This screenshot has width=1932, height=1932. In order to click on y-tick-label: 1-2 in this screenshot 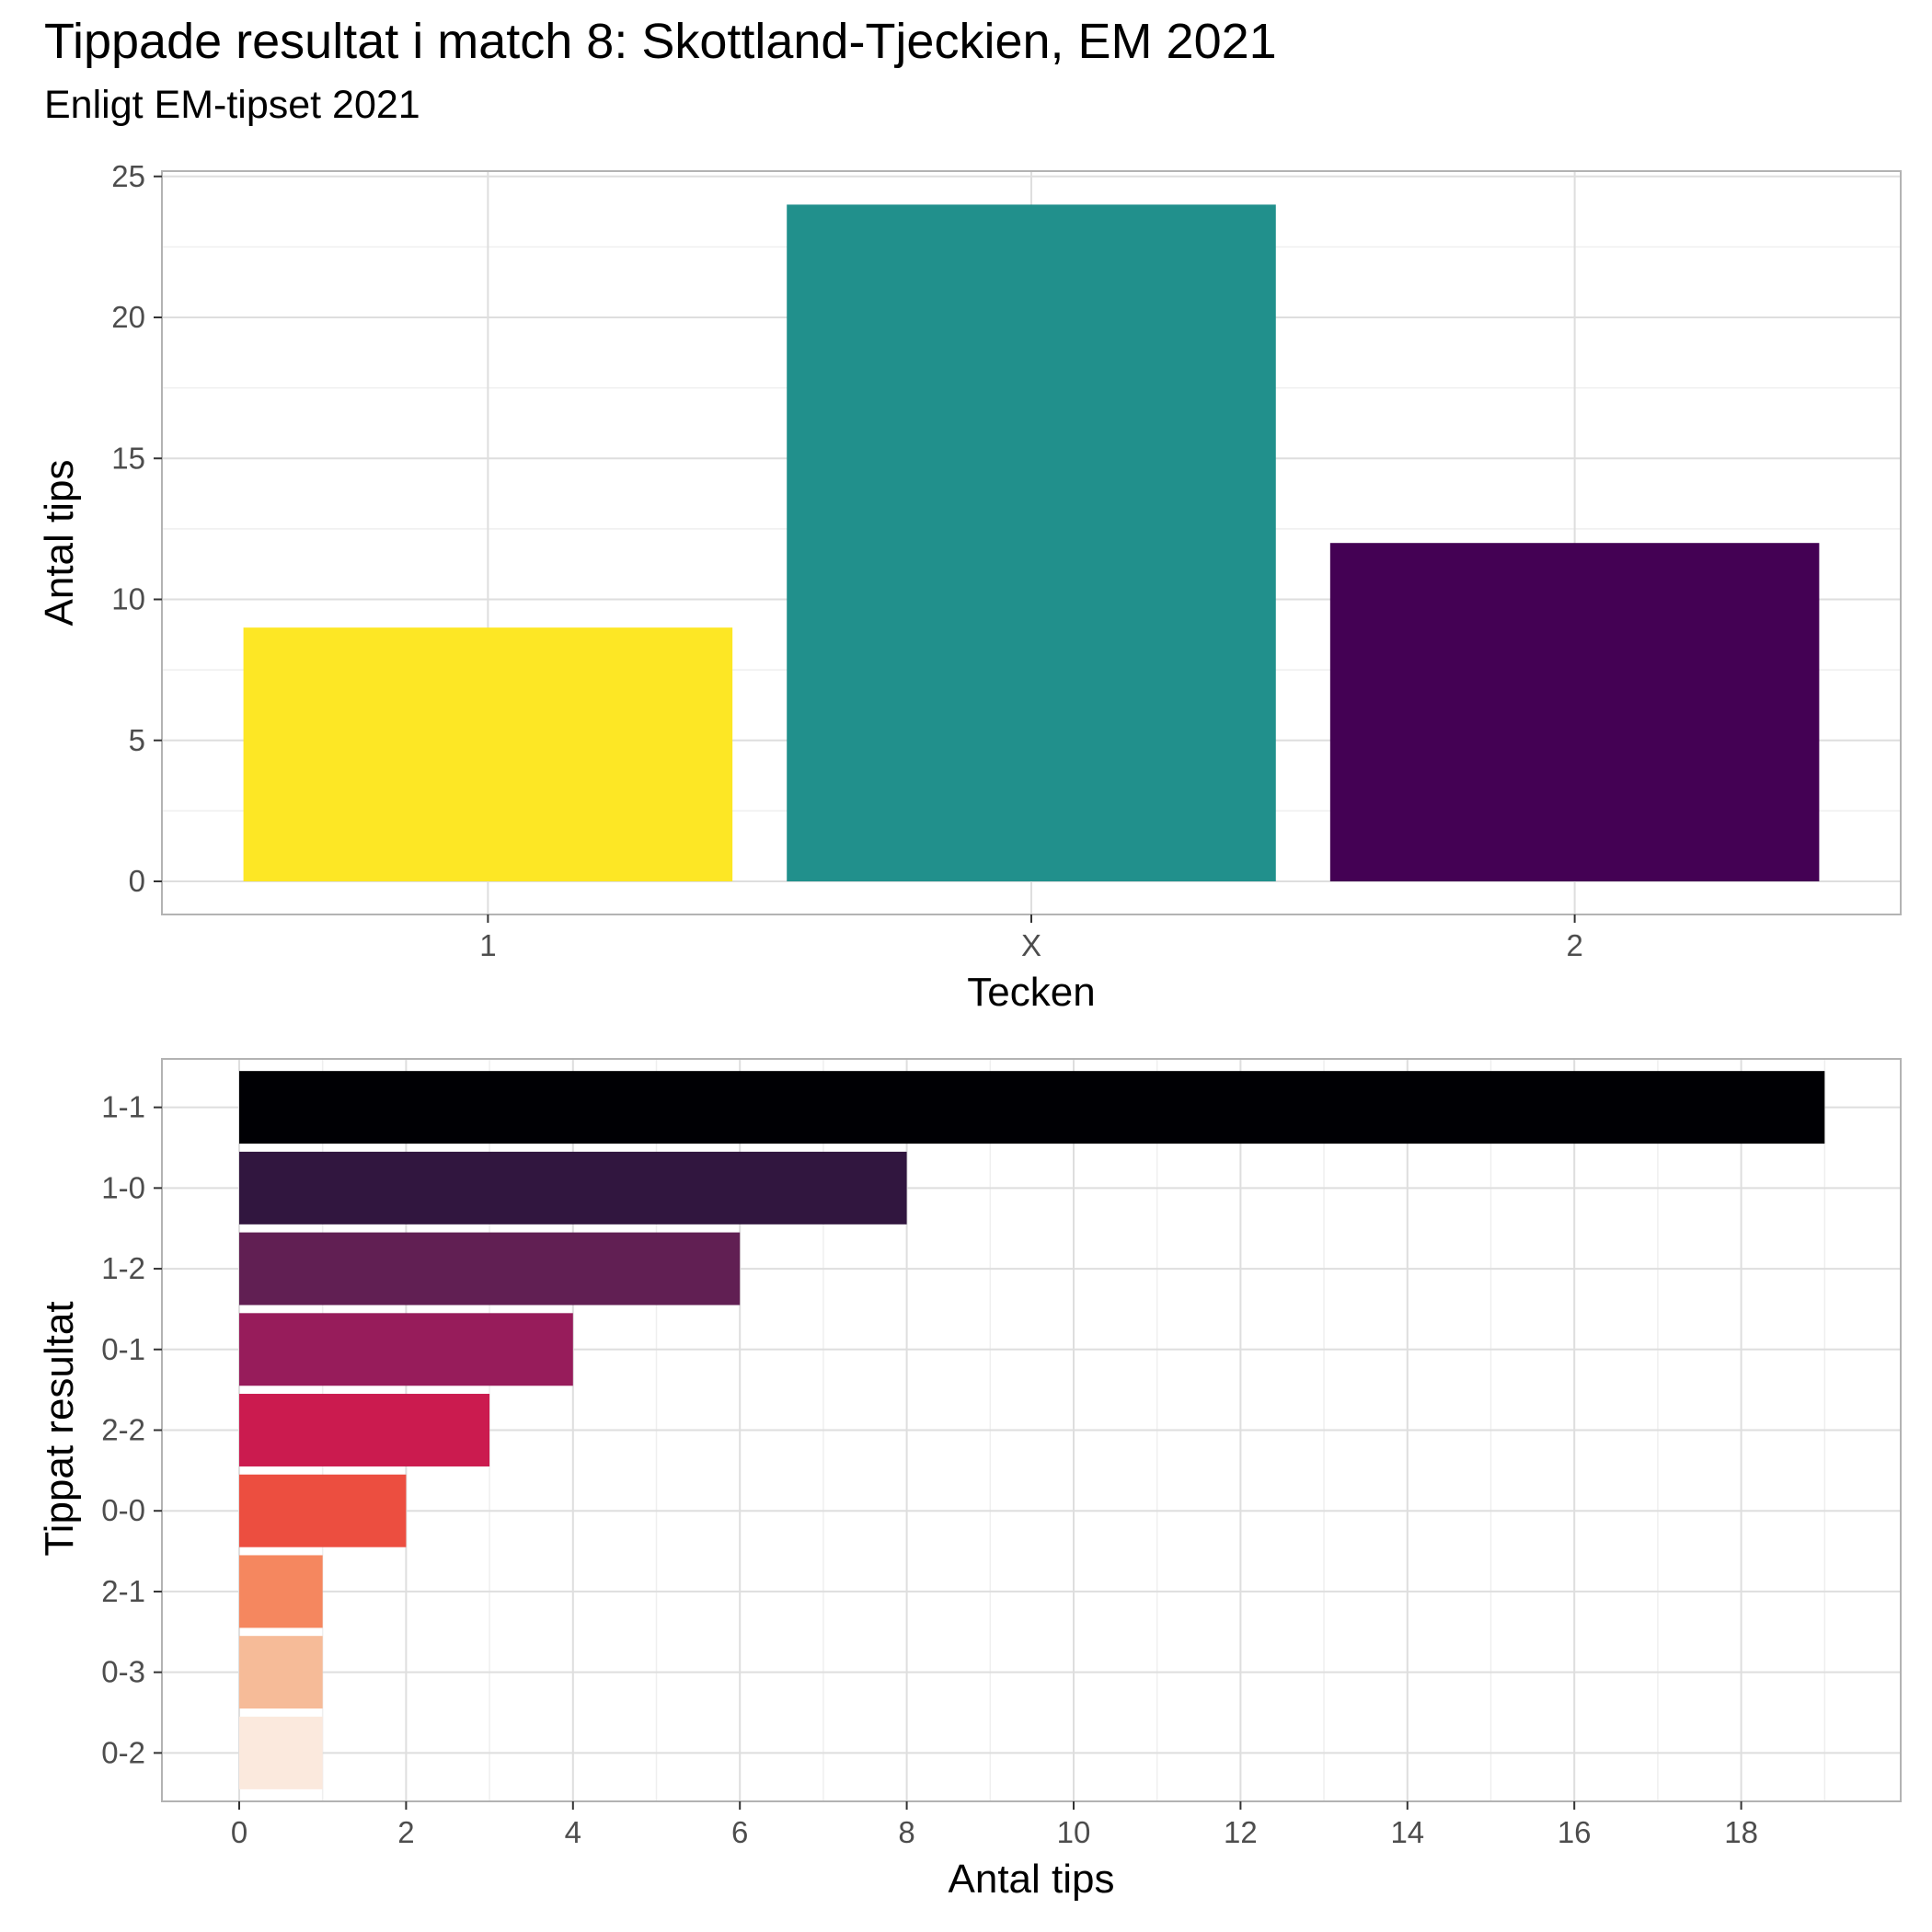, I will do `click(123, 1268)`.